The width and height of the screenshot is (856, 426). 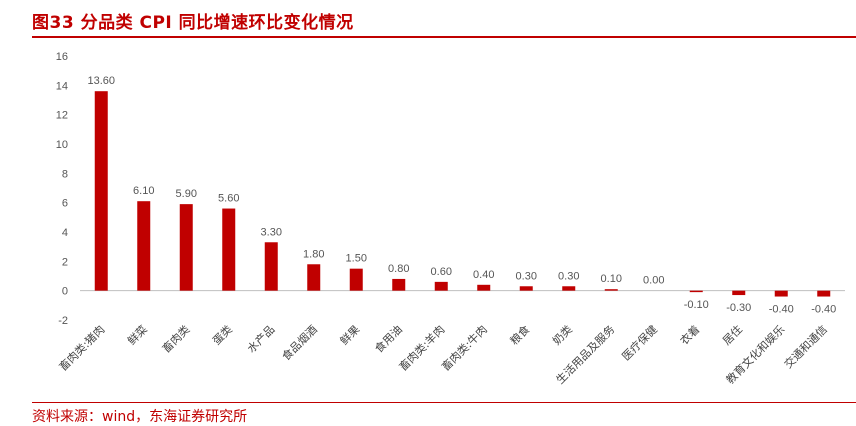 What do you see at coordinates (639, 342) in the screenshot?
I see `category-label: 医疗保健` at bounding box center [639, 342].